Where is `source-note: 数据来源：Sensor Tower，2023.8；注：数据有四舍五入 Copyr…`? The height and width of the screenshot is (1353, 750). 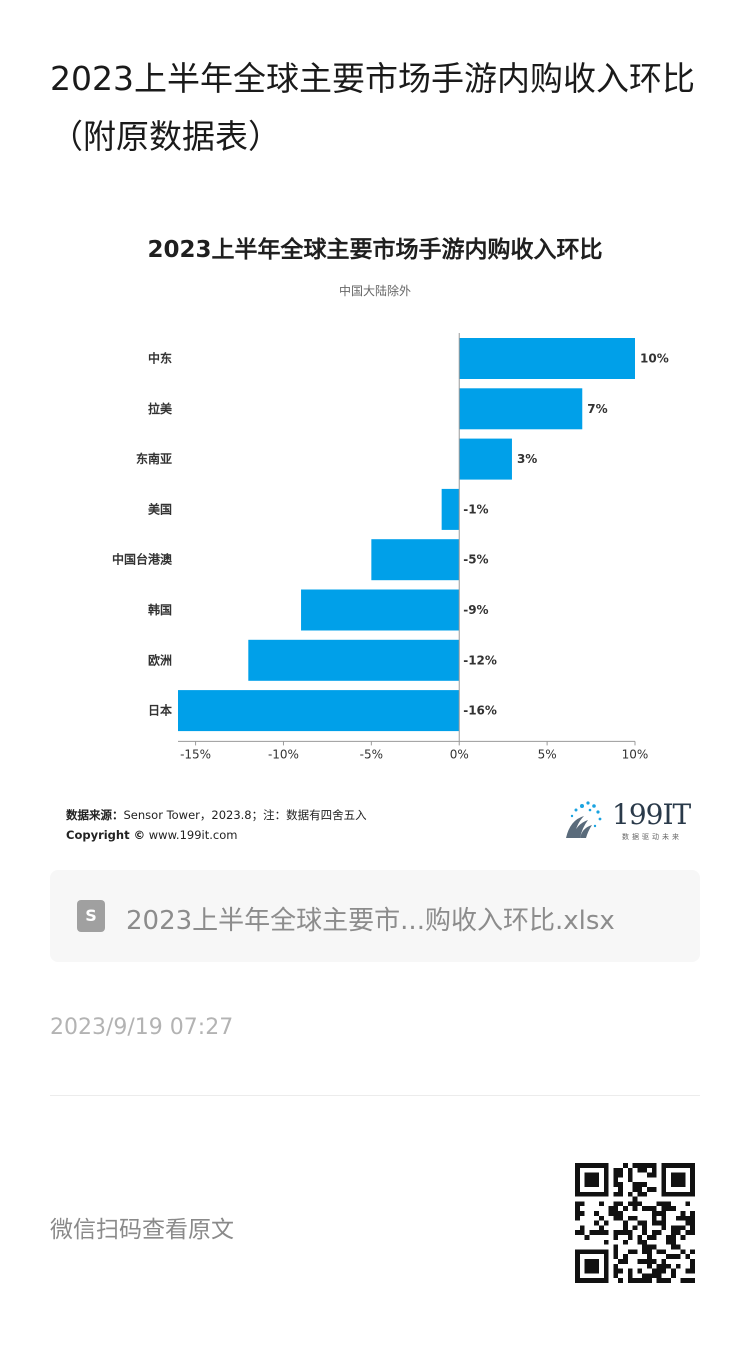
source-note: 数据来源：Sensor Tower，2023.8；注：数据有四舍五入 Copyr… is located at coordinates (216, 825).